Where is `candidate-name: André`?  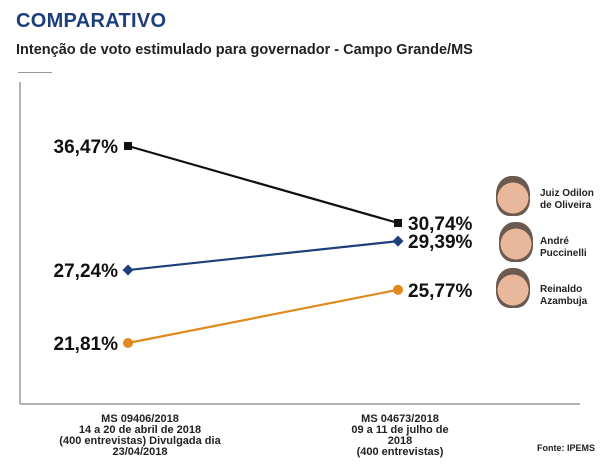
candidate-name: André is located at coordinates (554, 241).